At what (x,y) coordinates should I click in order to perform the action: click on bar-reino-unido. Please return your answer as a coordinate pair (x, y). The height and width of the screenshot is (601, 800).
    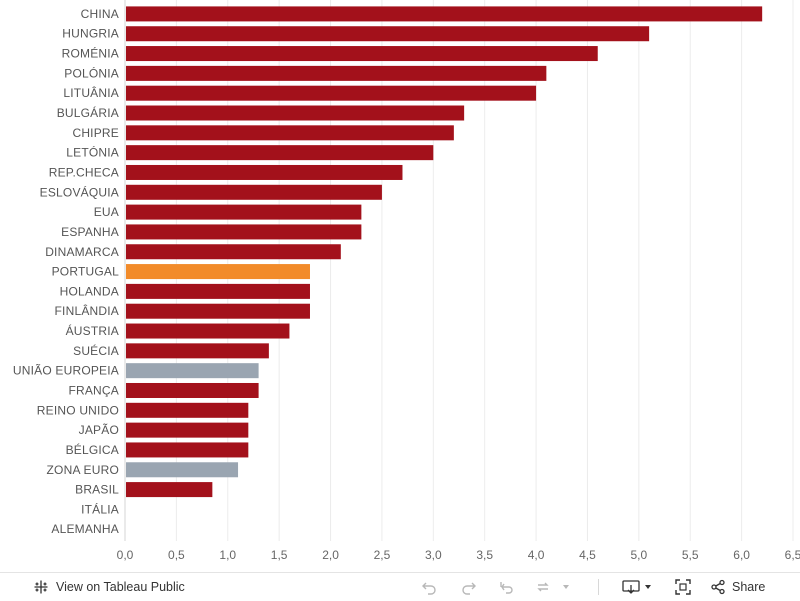
    Looking at the image, I should click on (187, 410).